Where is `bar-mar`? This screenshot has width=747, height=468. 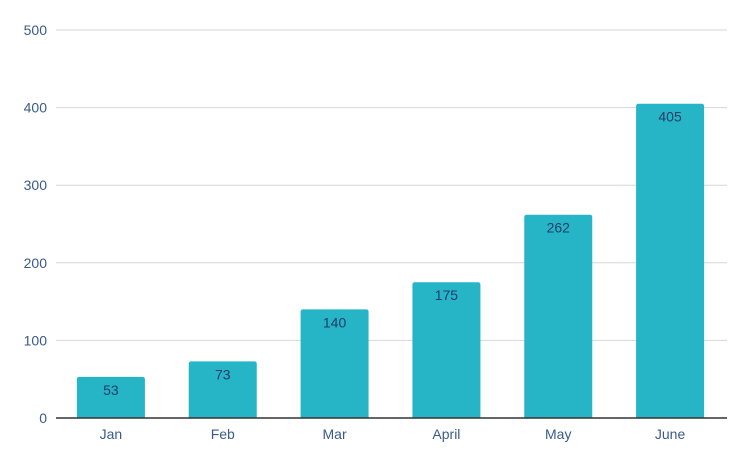 bar-mar is located at coordinates (334, 363).